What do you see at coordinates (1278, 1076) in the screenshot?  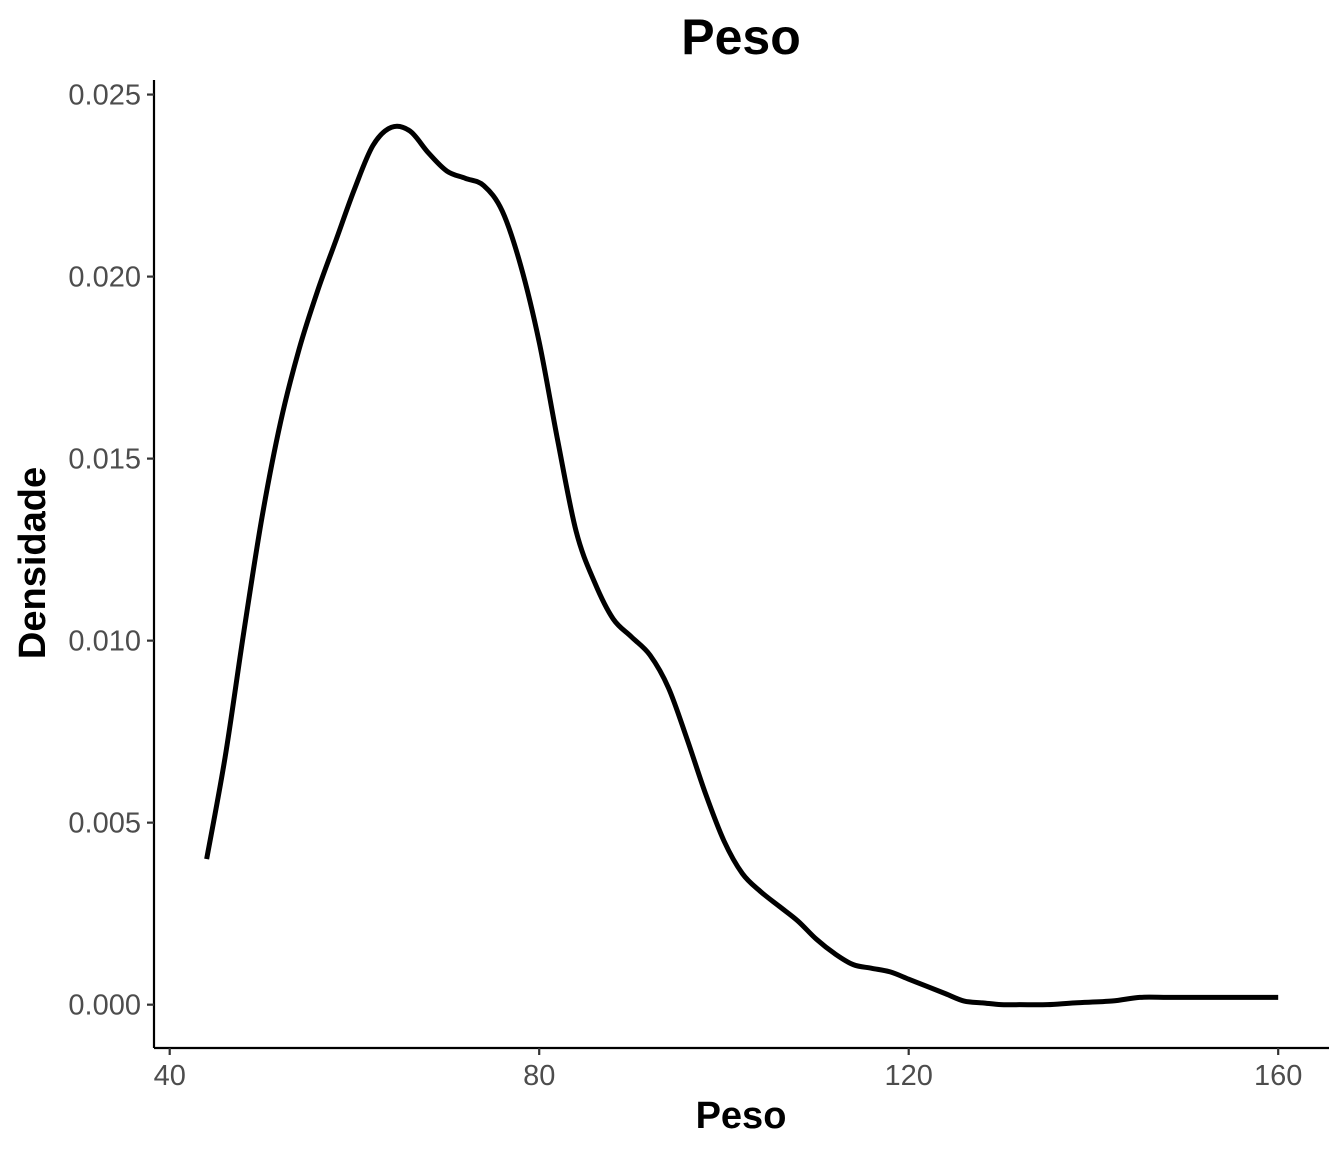 I see `x-tick-label: 160` at bounding box center [1278, 1076].